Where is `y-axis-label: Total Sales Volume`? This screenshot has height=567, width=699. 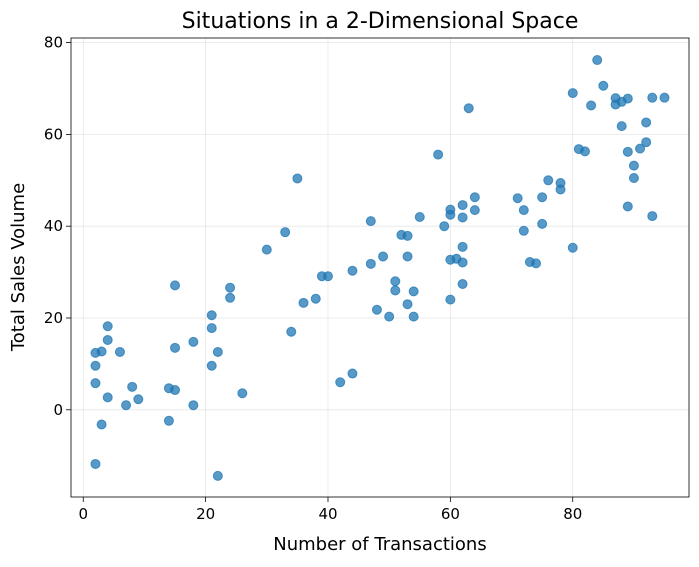 y-axis-label: Total Sales Volume is located at coordinates (18, 267).